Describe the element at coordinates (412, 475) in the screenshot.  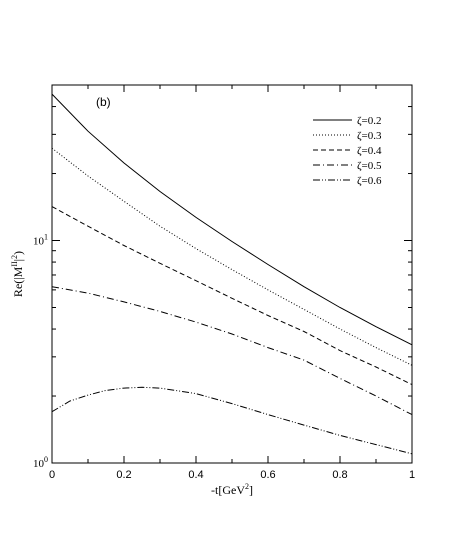
I see `x-tick-label: 1` at that location.